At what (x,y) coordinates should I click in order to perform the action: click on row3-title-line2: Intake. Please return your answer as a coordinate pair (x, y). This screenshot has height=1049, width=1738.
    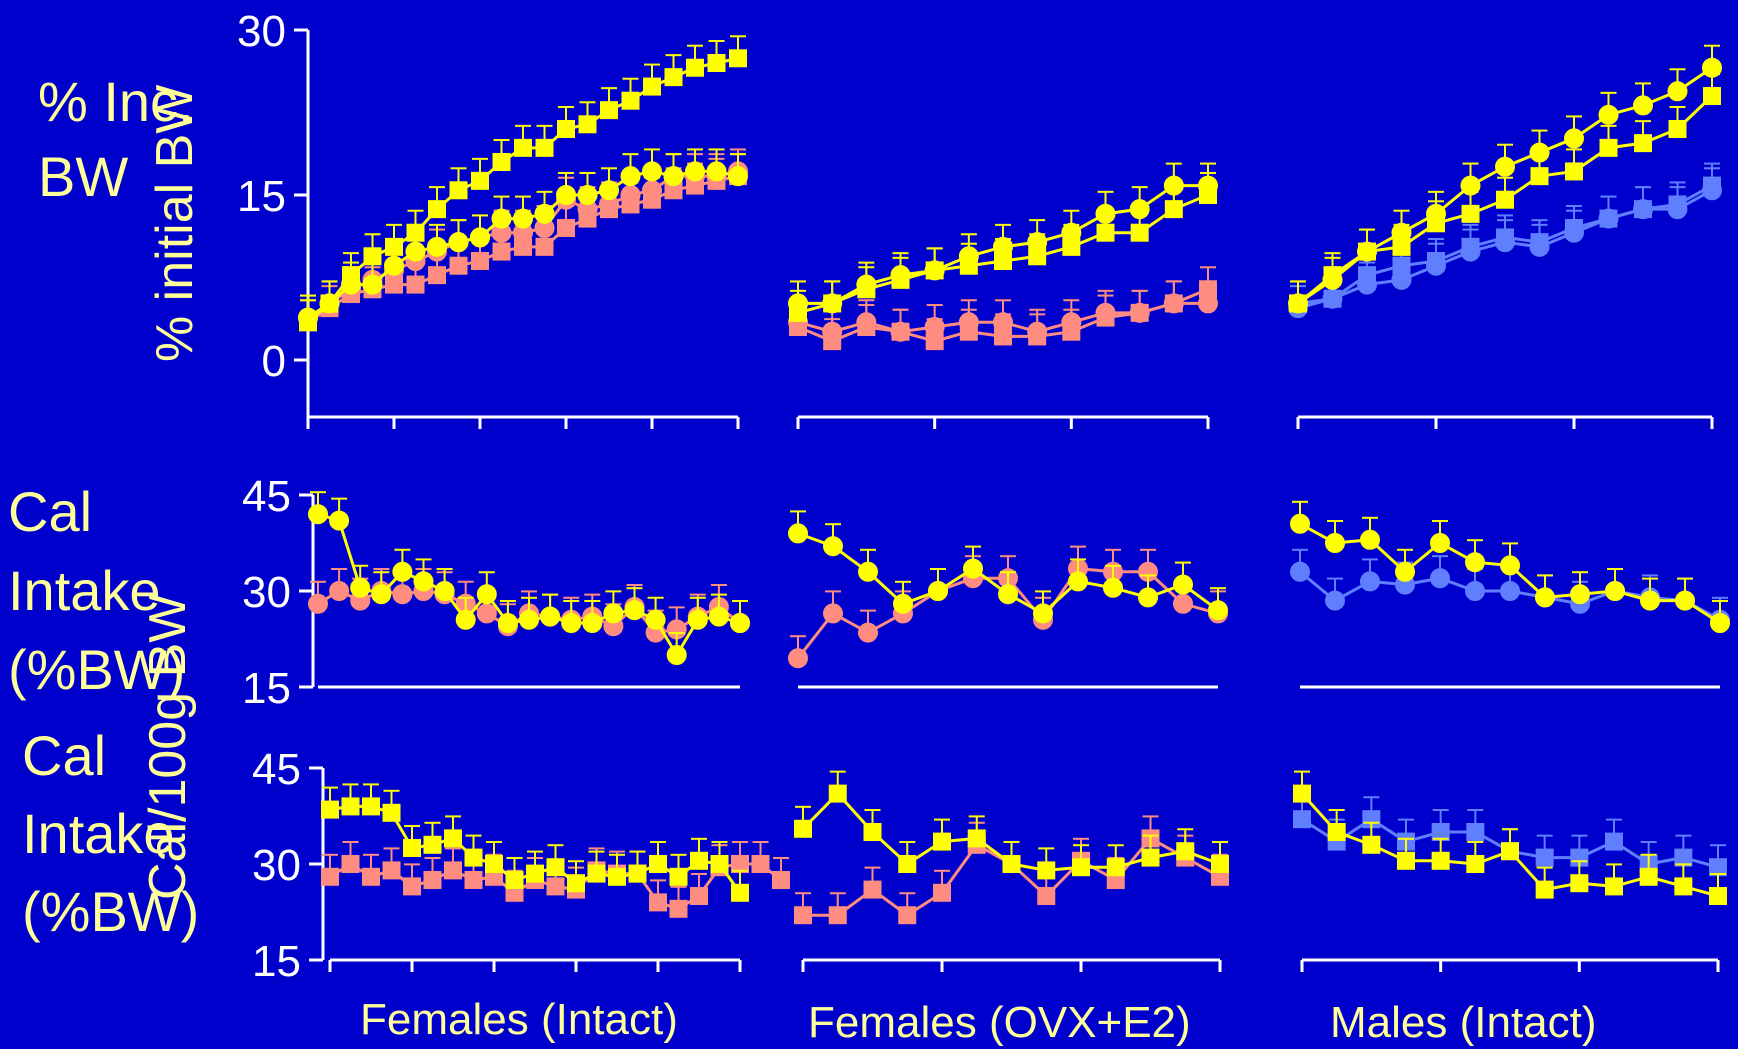
    Looking at the image, I should click on (98, 833).